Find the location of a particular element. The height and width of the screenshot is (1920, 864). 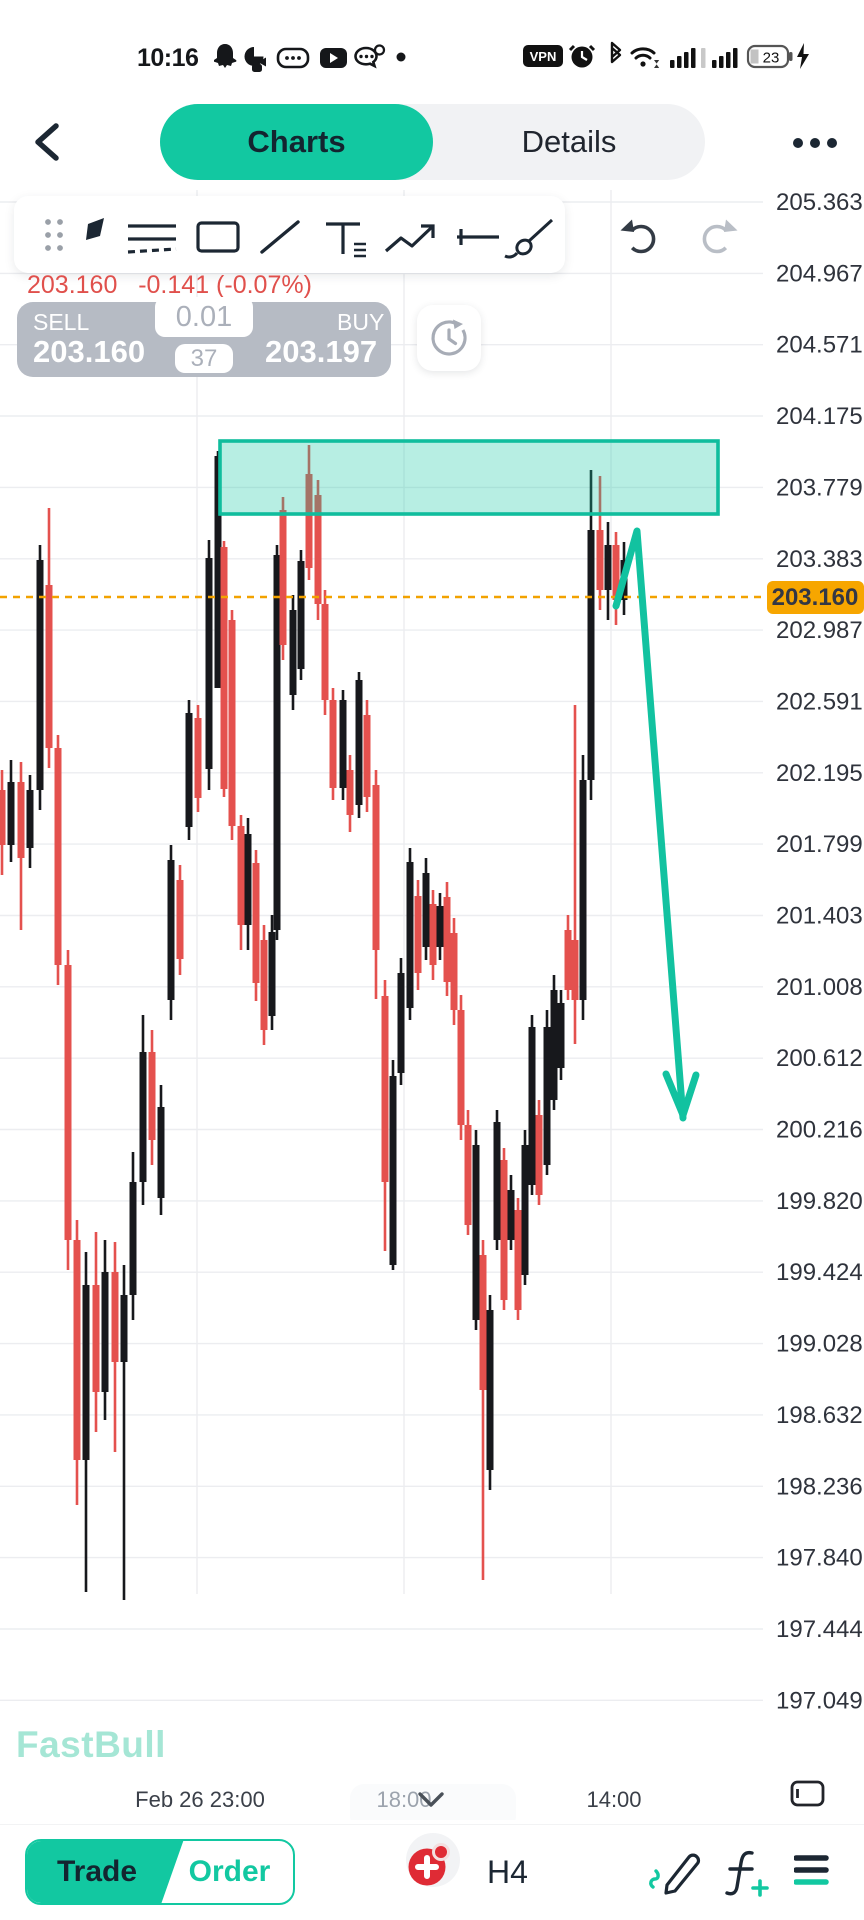

svg-text: 199.028 is located at coordinates (819, 1344).